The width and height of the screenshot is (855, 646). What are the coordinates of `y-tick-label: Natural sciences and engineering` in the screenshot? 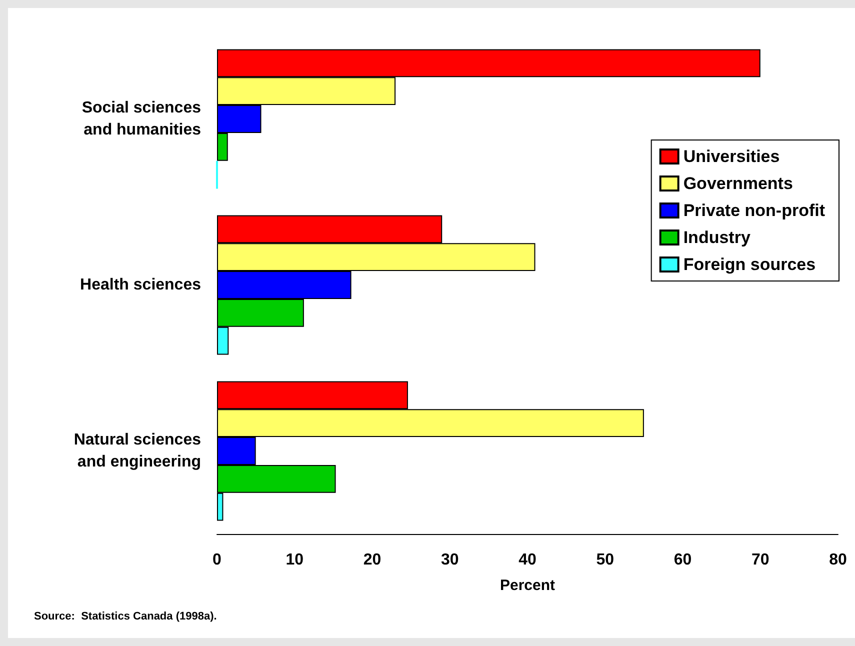 It's located at (138, 451).